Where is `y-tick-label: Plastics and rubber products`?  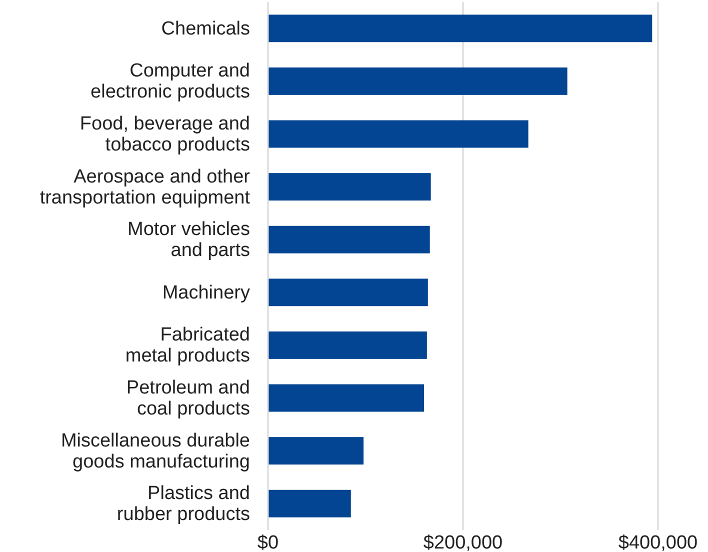
y-tick-label: Plastics and rubber products is located at coordinates (183, 503).